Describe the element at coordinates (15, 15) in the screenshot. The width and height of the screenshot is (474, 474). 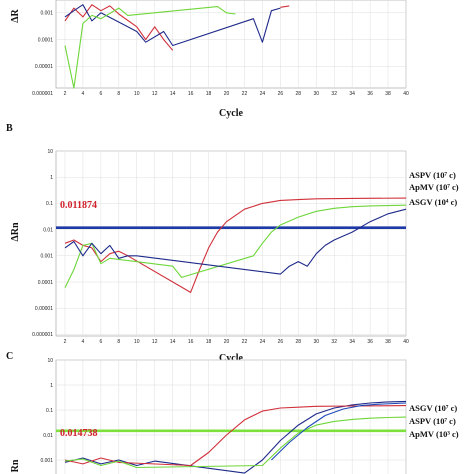
I see `panel-a-y-axis-title: ΔR` at that location.